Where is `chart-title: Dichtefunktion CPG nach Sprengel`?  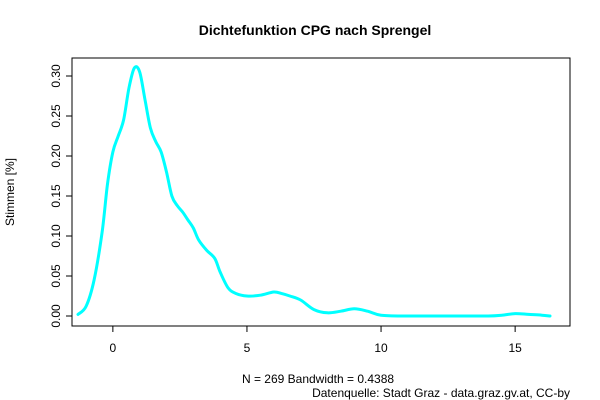
chart-title: Dichtefunktion CPG nach Sprengel is located at coordinates (315, 30).